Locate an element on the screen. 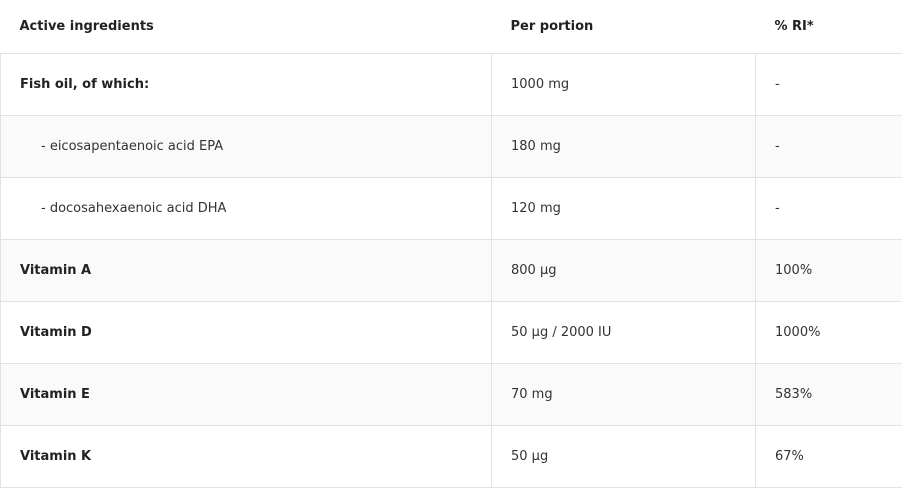  ingredient-name: Vitamin K is located at coordinates (246, 456).